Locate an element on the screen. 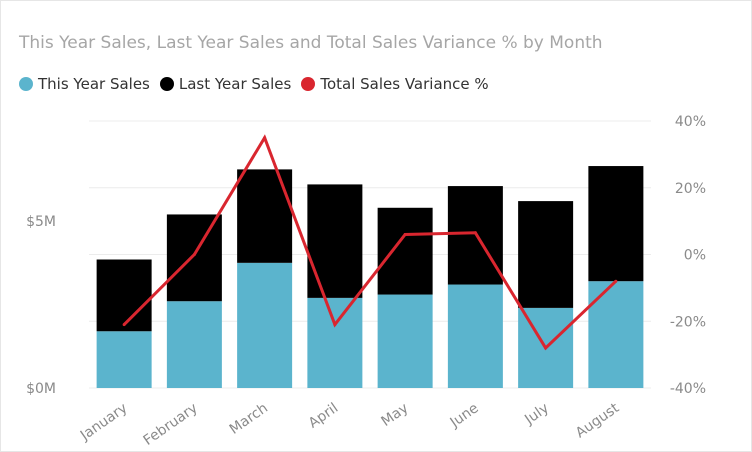 The image size is (752, 452). bar-last-year-sales-april is located at coordinates (335, 241).